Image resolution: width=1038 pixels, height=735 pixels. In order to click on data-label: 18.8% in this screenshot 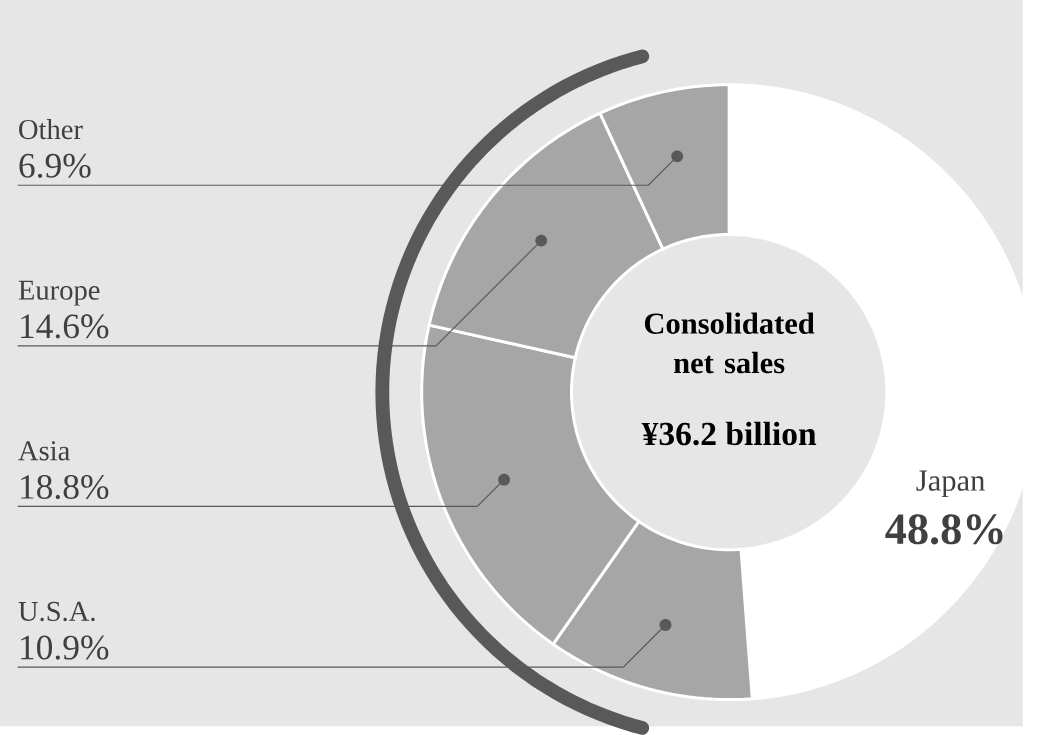, I will do `click(65, 487)`.